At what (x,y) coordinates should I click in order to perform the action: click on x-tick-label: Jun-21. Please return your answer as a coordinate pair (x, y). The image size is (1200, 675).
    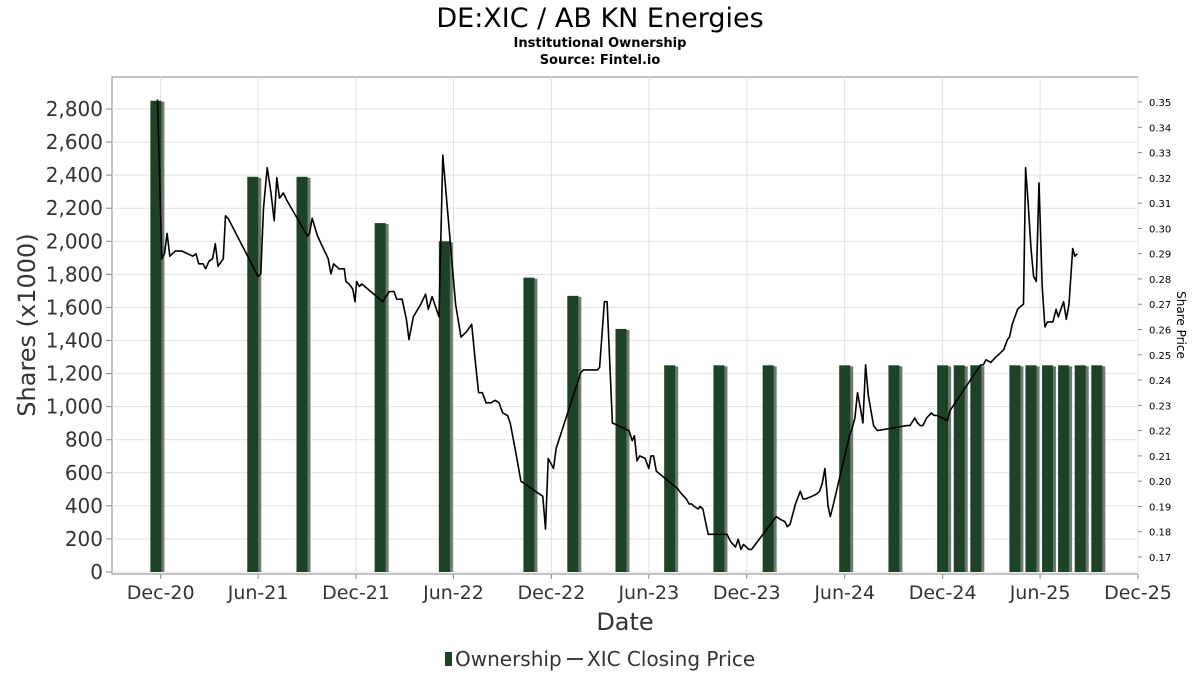
    Looking at the image, I should click on (258, 593).